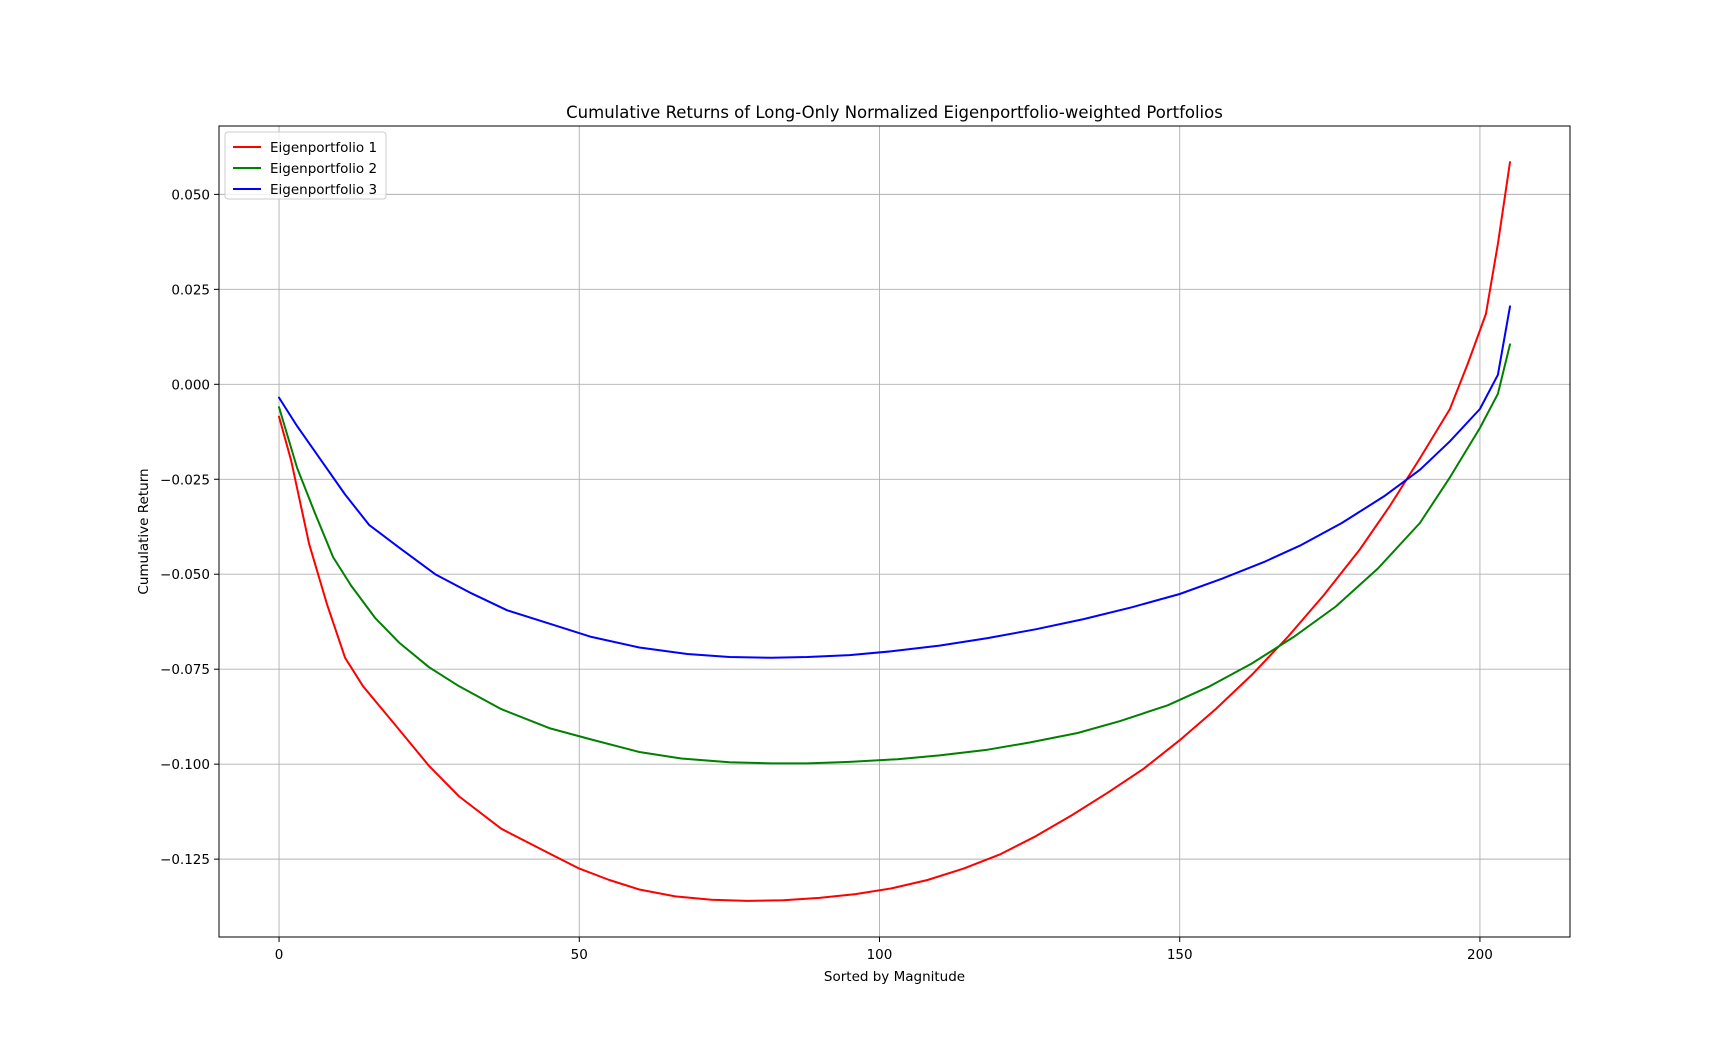  Describe the element at coordinates (880, 955) in the screenshot. I see `x-tick-label: 100` at that location.